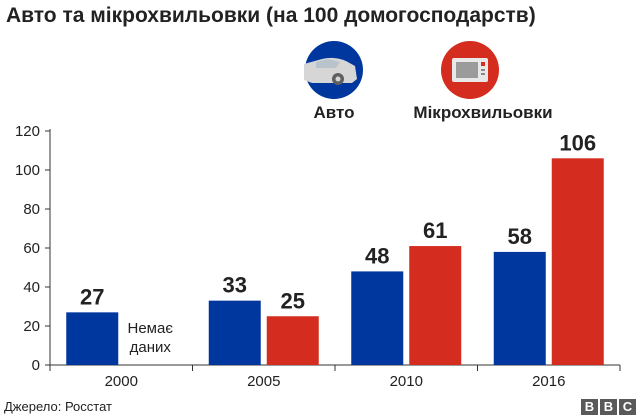 This screenshot has width=640, height=418. I want to click on bbc-logo: B B C, so click(608, 407).